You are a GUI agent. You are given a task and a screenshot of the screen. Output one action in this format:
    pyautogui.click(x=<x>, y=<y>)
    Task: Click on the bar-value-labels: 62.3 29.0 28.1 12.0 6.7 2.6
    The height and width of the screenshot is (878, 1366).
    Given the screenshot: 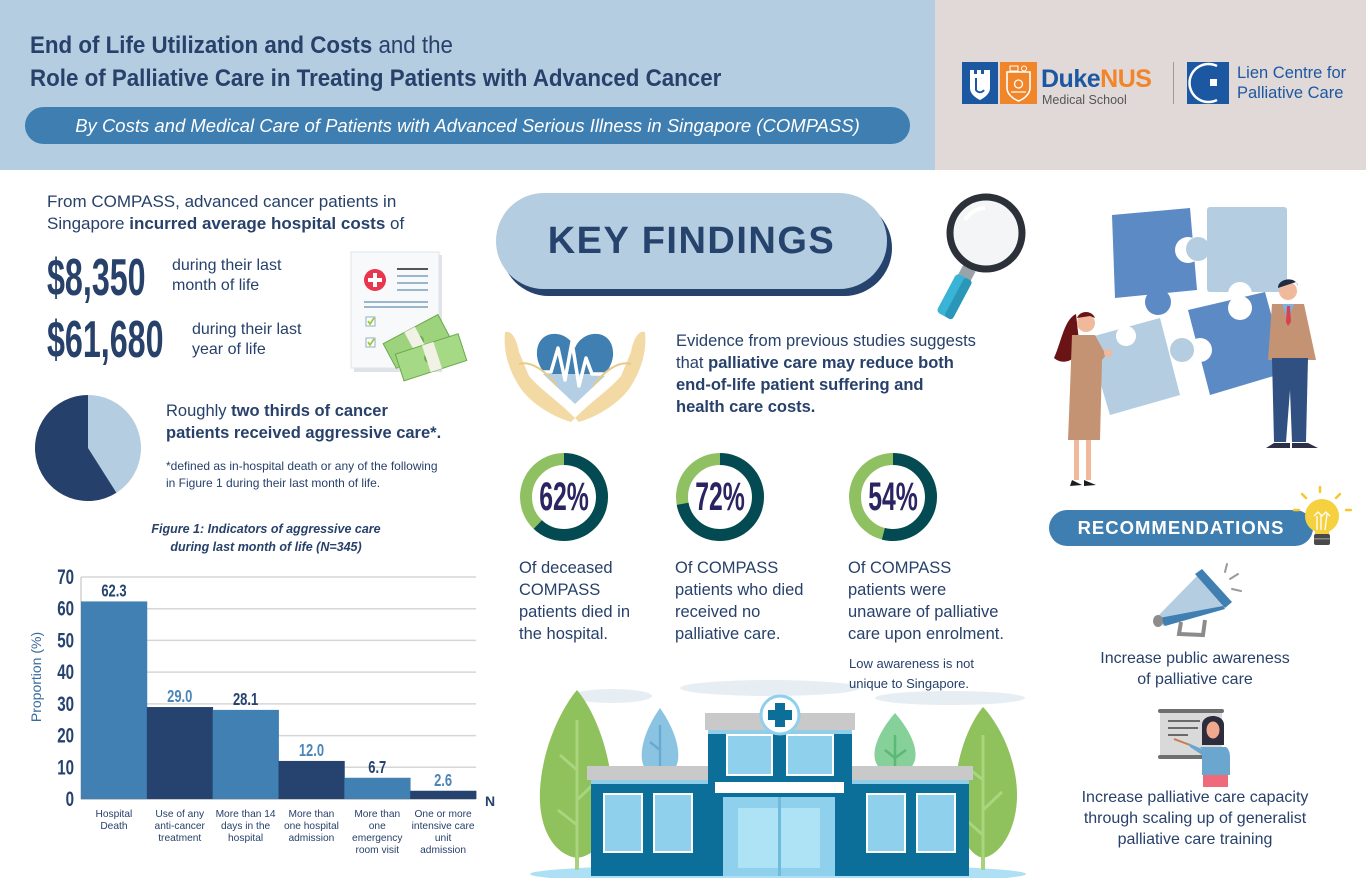 What is the action you would take?
    pyautogui.click(x=276, y=686)
    